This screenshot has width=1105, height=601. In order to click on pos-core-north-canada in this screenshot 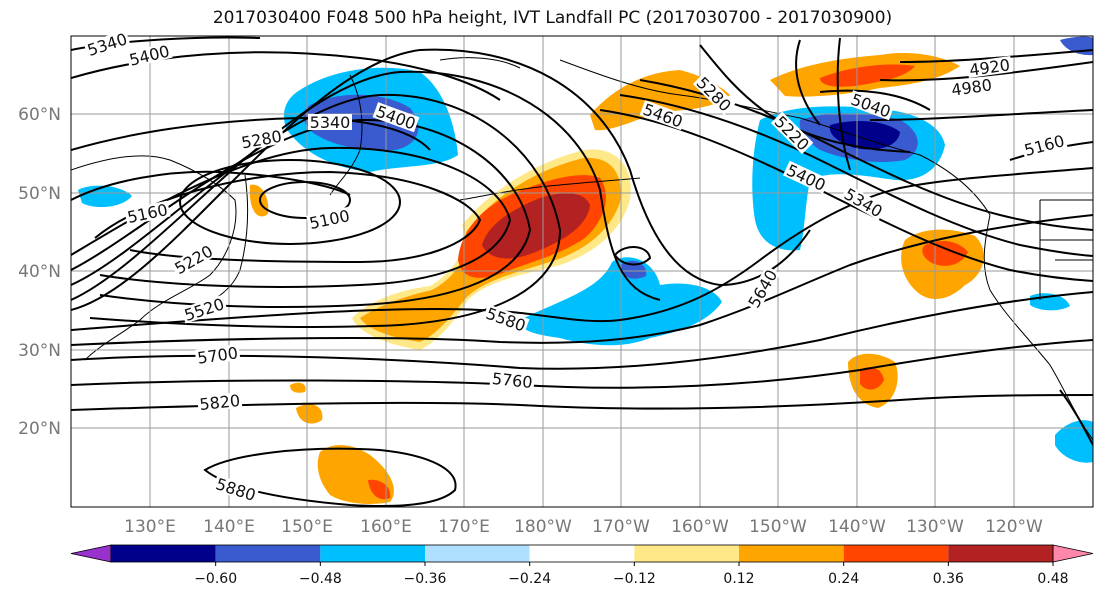, I will do `click(867, 75)`.